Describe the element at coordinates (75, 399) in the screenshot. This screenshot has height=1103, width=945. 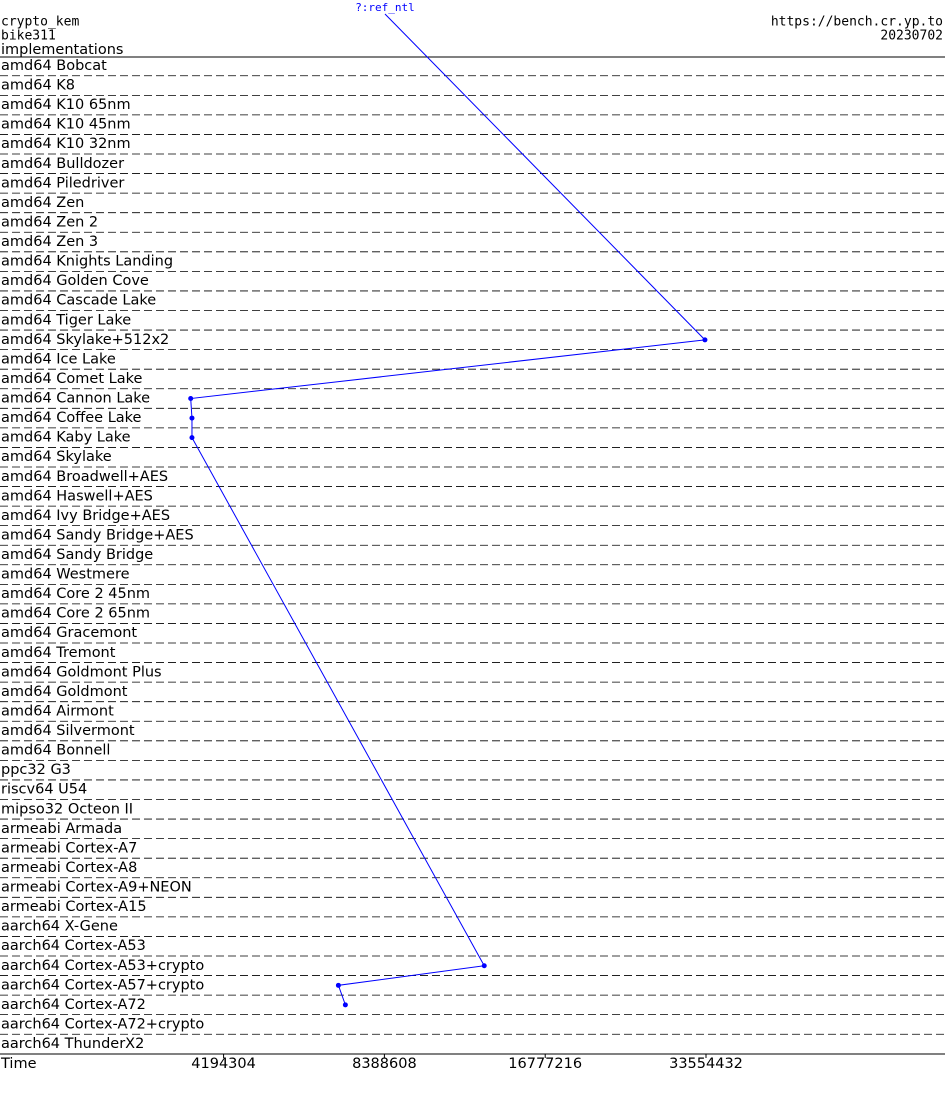
I see `row-label: amd64 Cannon Lake` at that location.